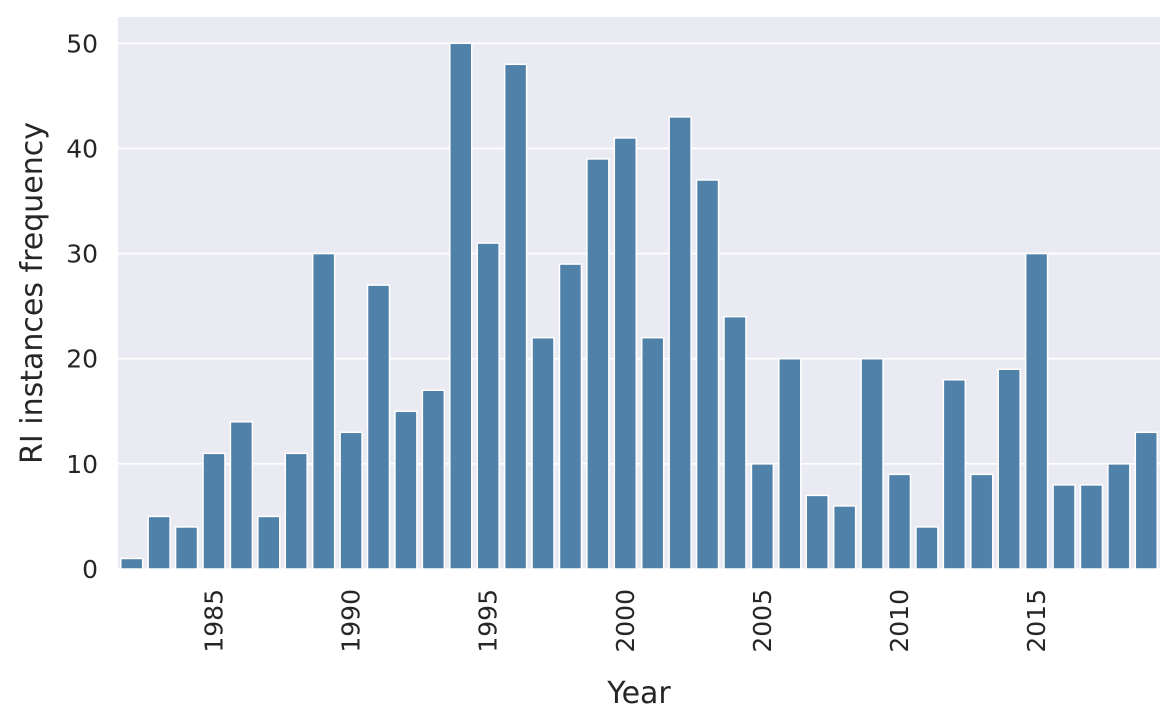 The image size is (1176, 726). I want to click on x-tick-label: 2005, so click(762, 621).